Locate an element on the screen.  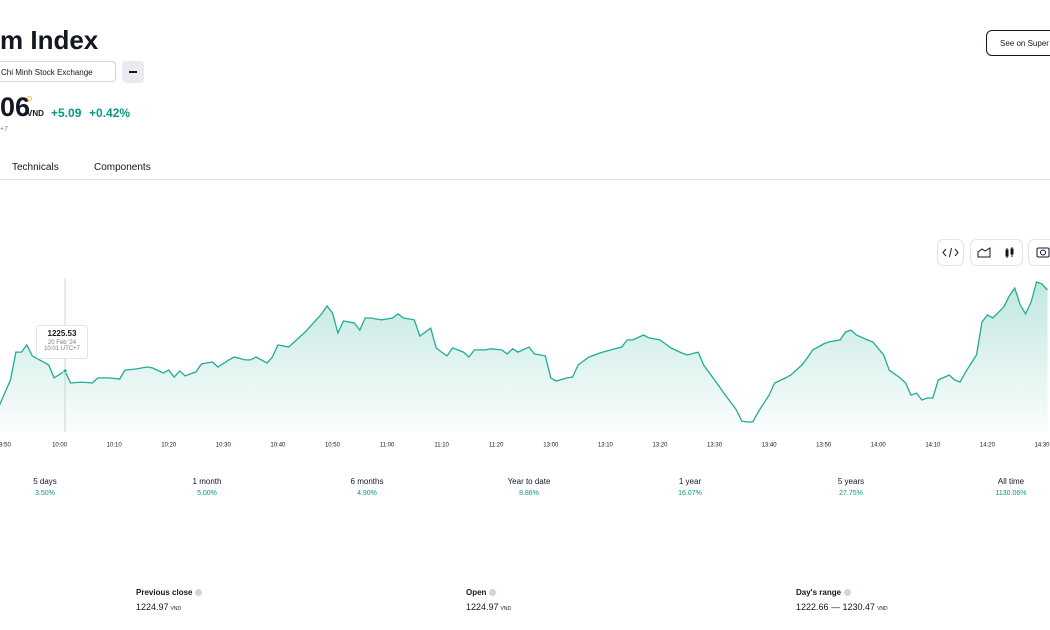
tooltip-value: 1225.53 is located at coordinates (62, 333).